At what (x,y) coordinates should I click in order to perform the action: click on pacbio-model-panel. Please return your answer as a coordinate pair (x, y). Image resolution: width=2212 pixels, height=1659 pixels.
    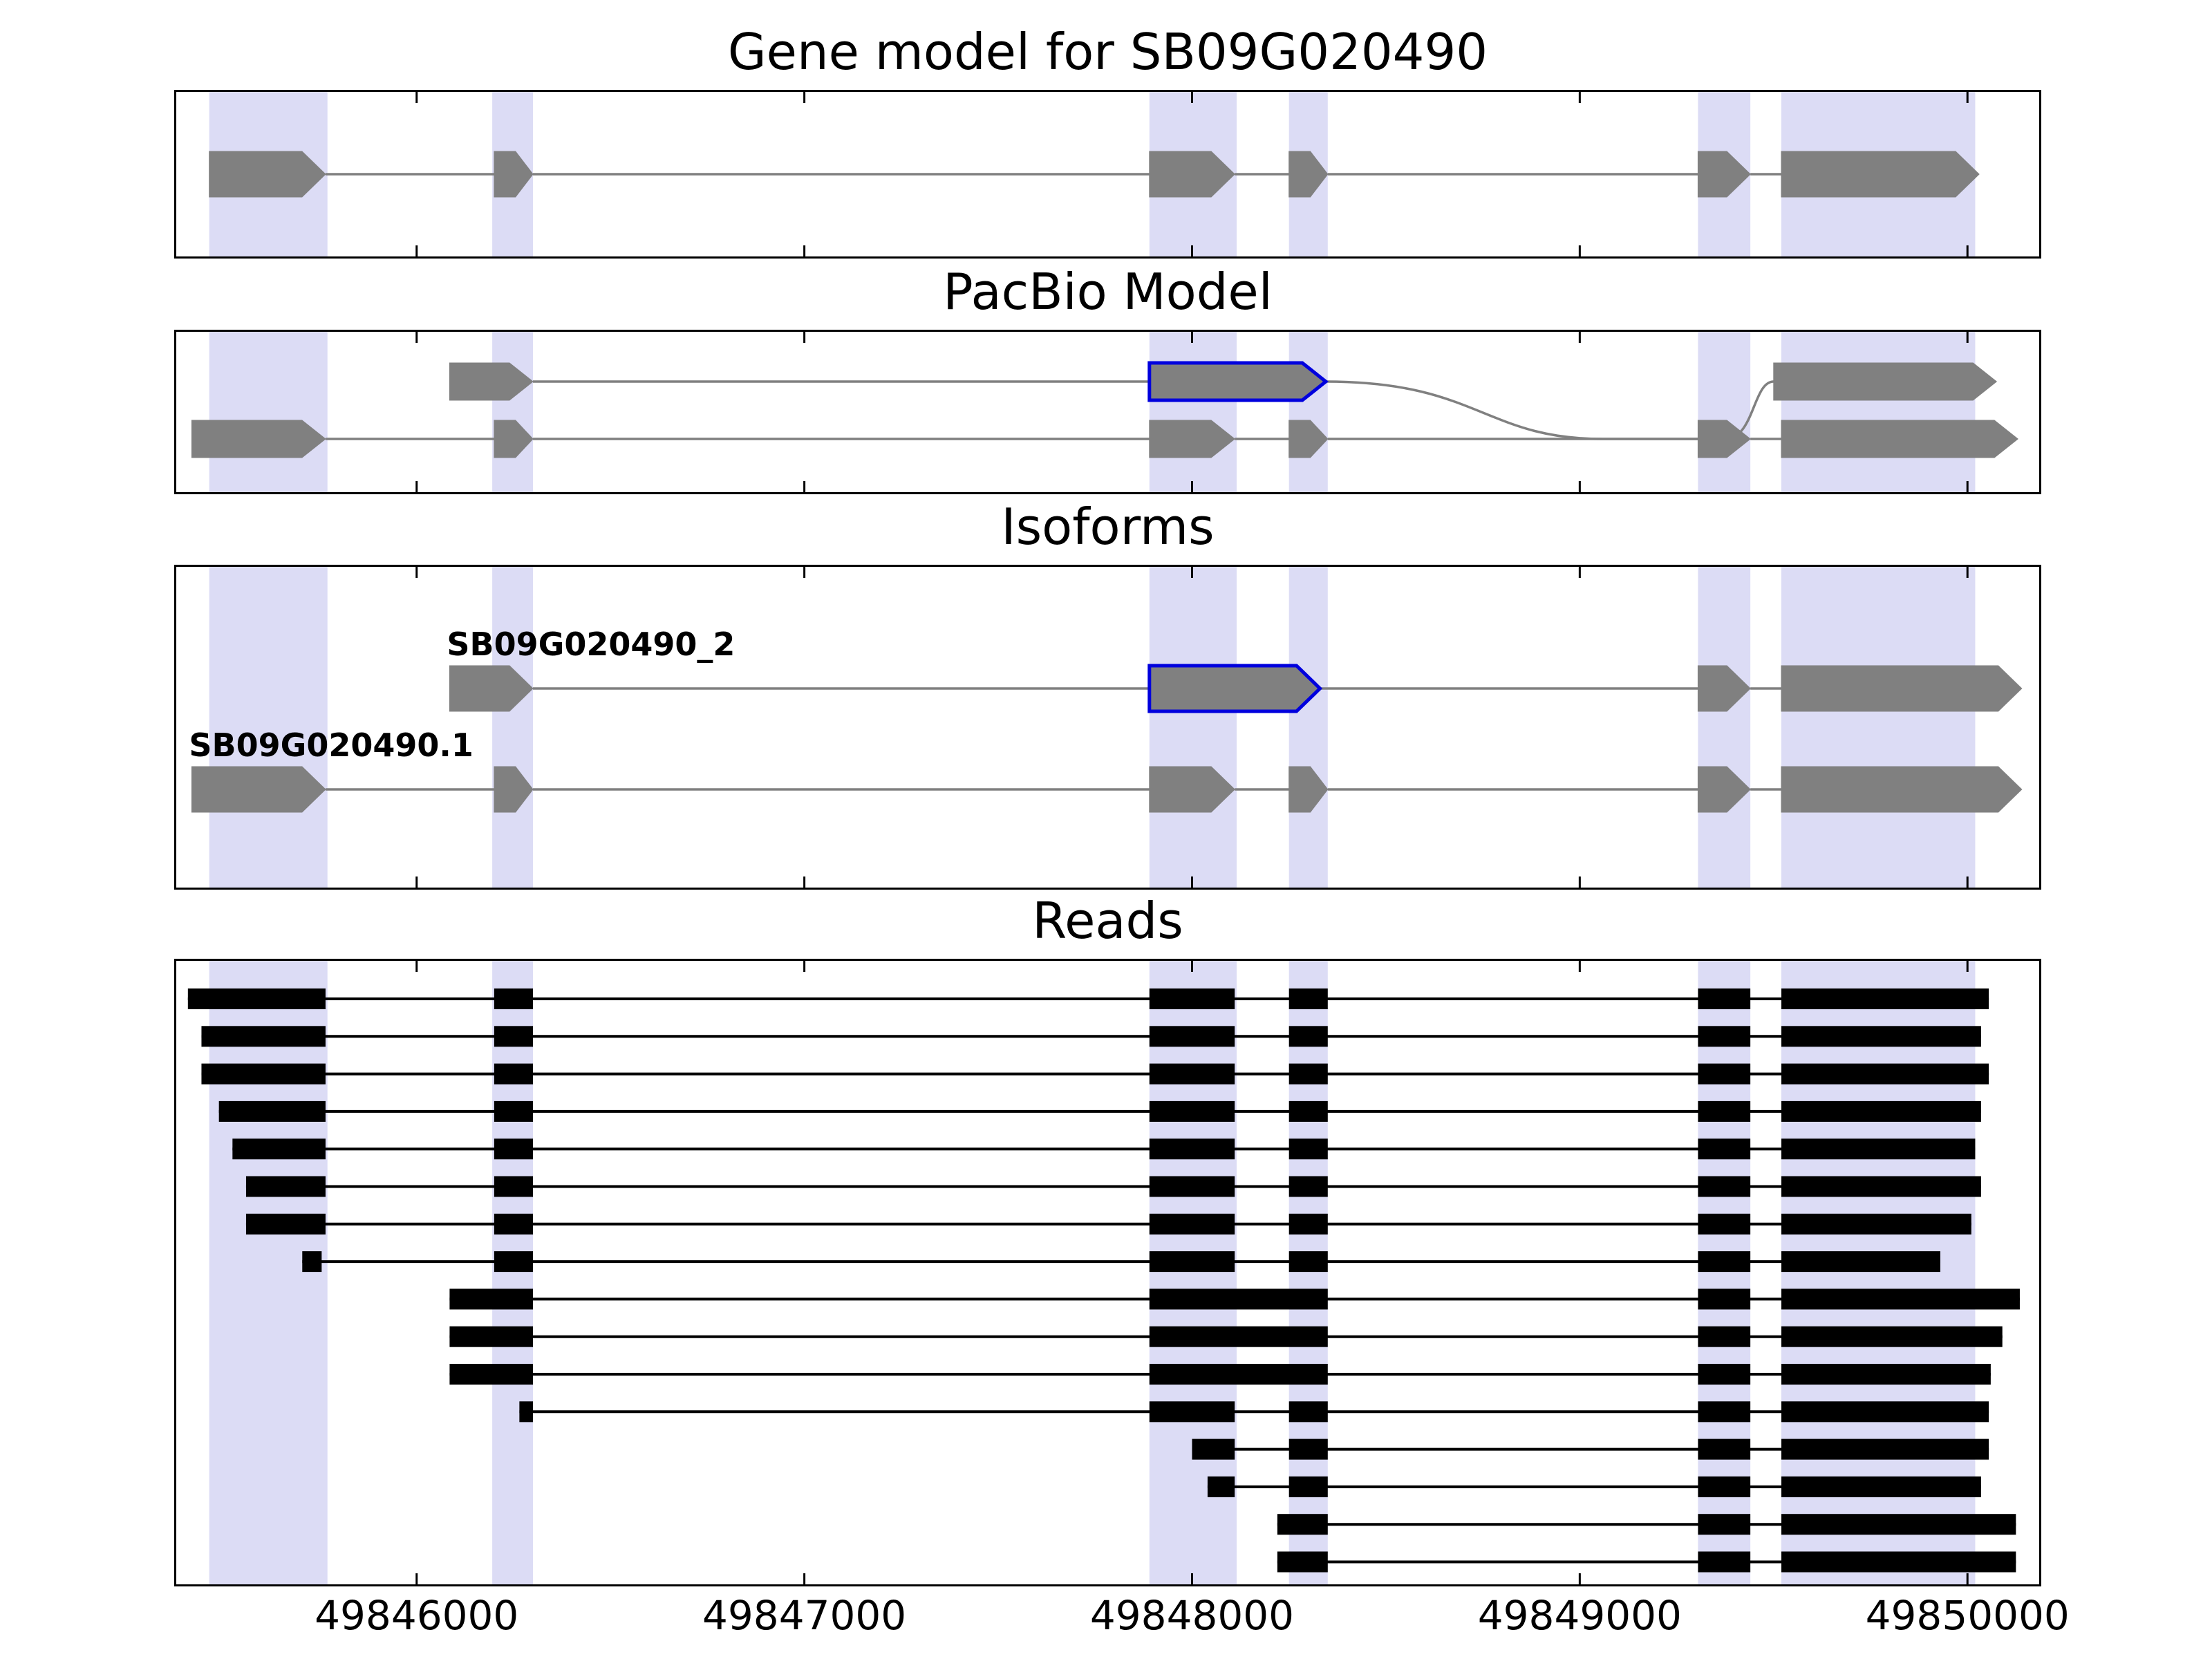
    Looking at the image, I should click on (1107, 412).